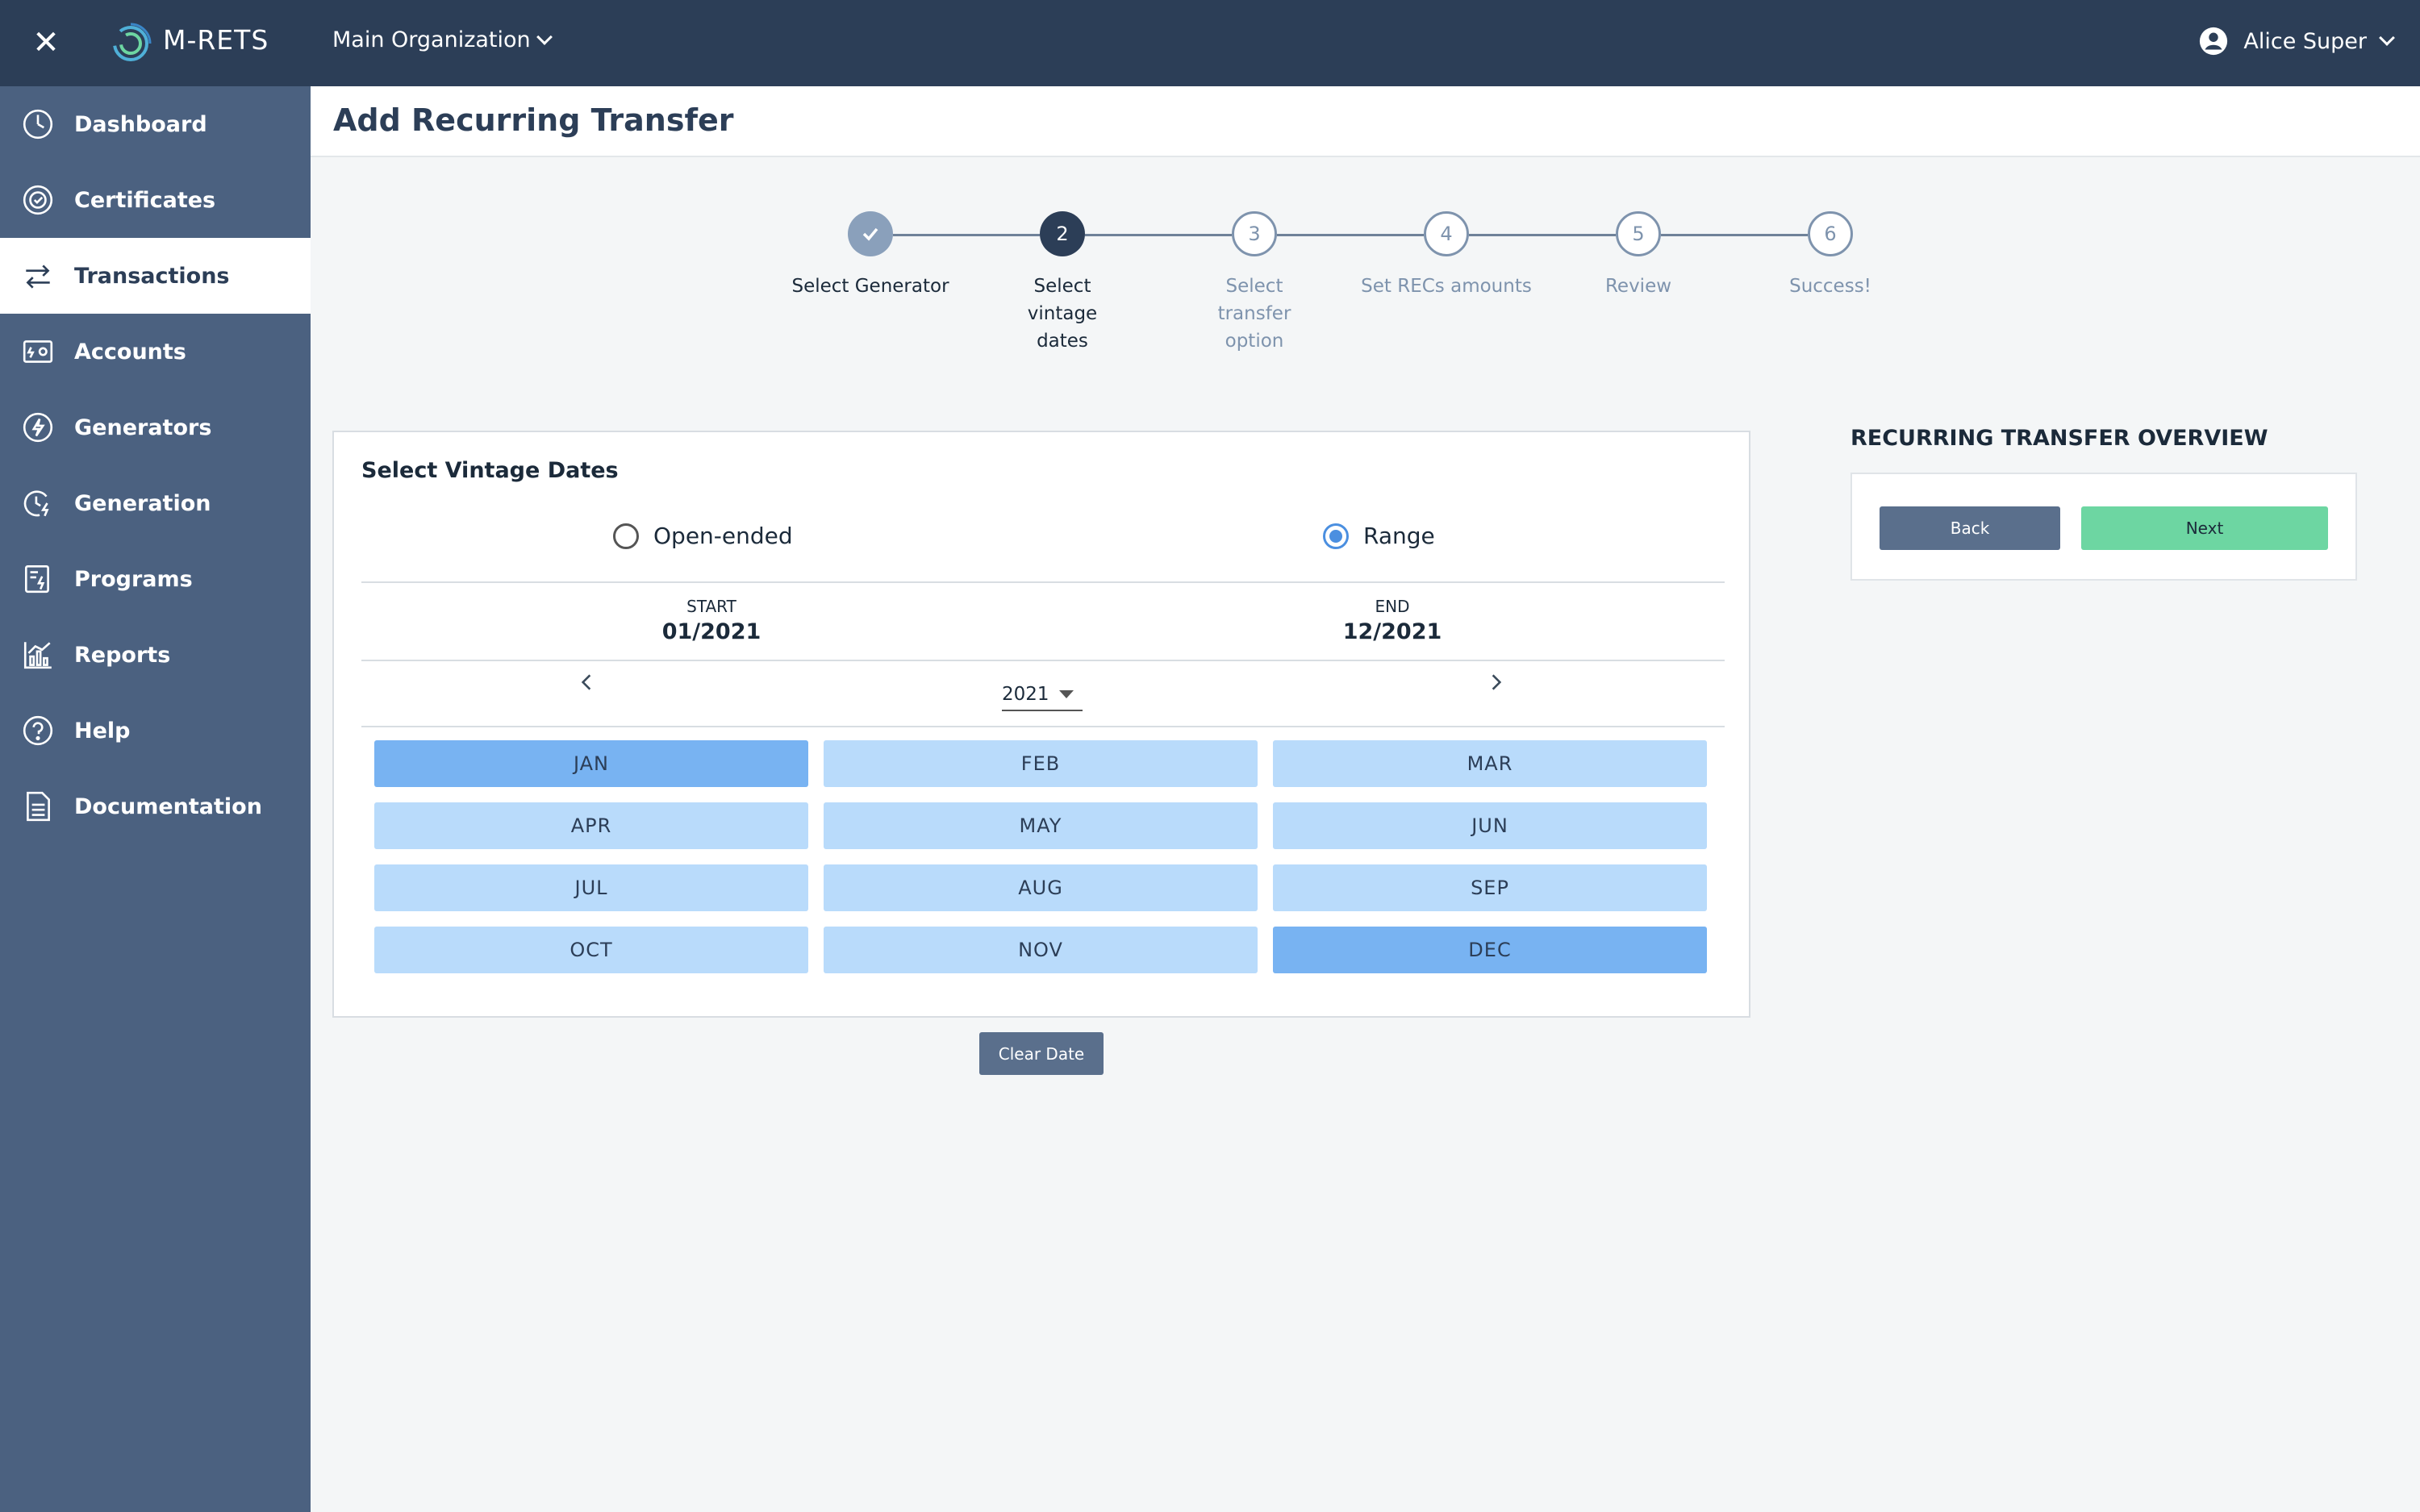 The height and width of the screenshot is (1512, 2420). I want to click on step-label: Review, so click(1638, 287).